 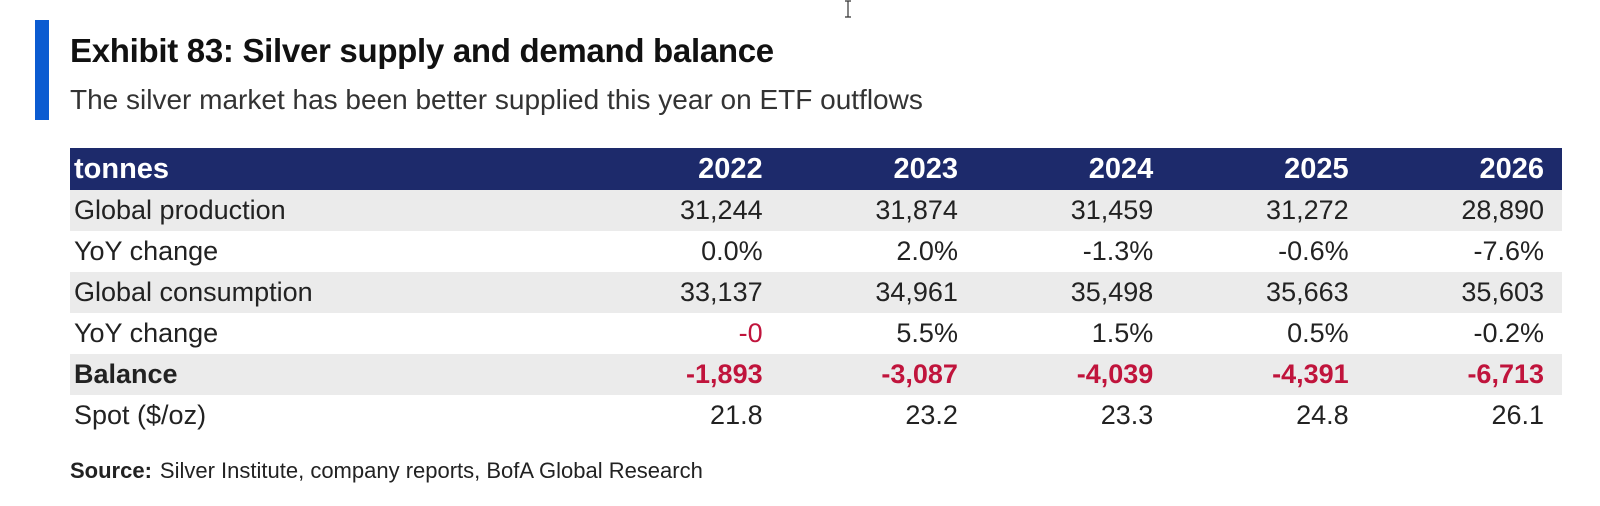 What do you see at coordinates (1310, 374) in the screenshot?
I see `table-cell: -4,391` at bounding box center [1310, 374].